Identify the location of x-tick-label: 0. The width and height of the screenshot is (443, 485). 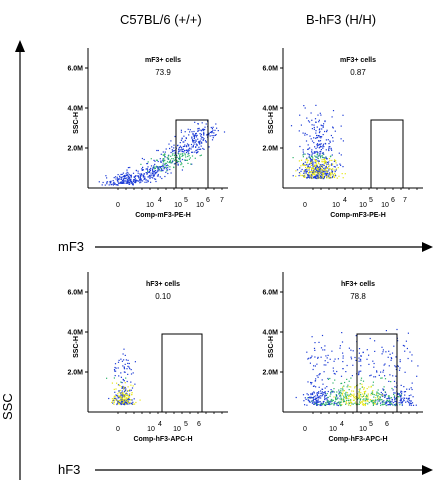
(118, 205).